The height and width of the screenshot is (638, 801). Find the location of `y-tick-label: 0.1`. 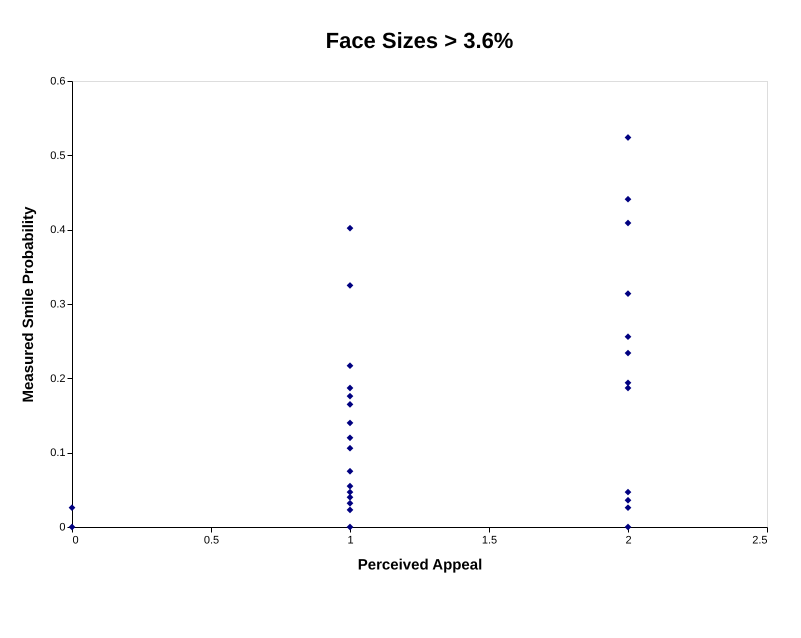

y-tick-label: 0.1 is located at coordinates (58, 453).